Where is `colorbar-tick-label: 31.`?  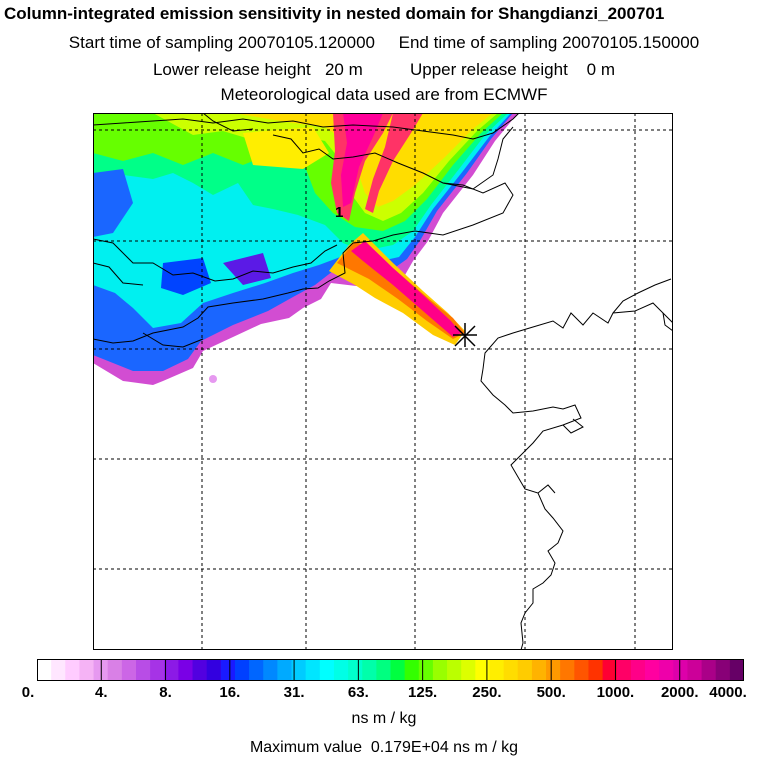
colorbar-tick-label: 31. is located at coordinates (294, 692).